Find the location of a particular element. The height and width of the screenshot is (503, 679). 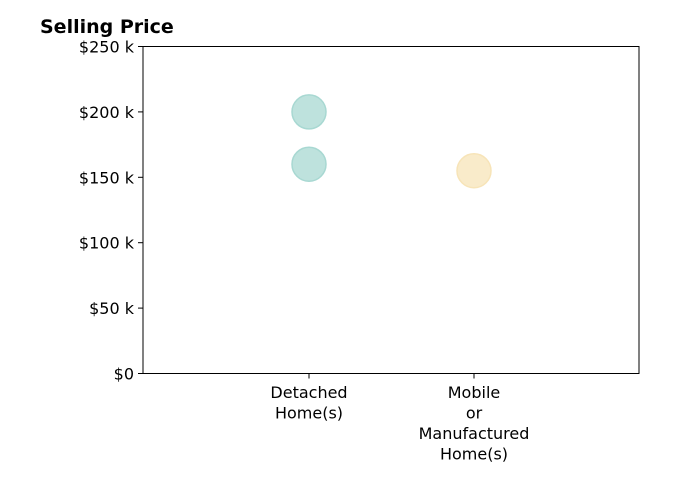

y-tick-label: $150 k is located at coordinates (107, 177).